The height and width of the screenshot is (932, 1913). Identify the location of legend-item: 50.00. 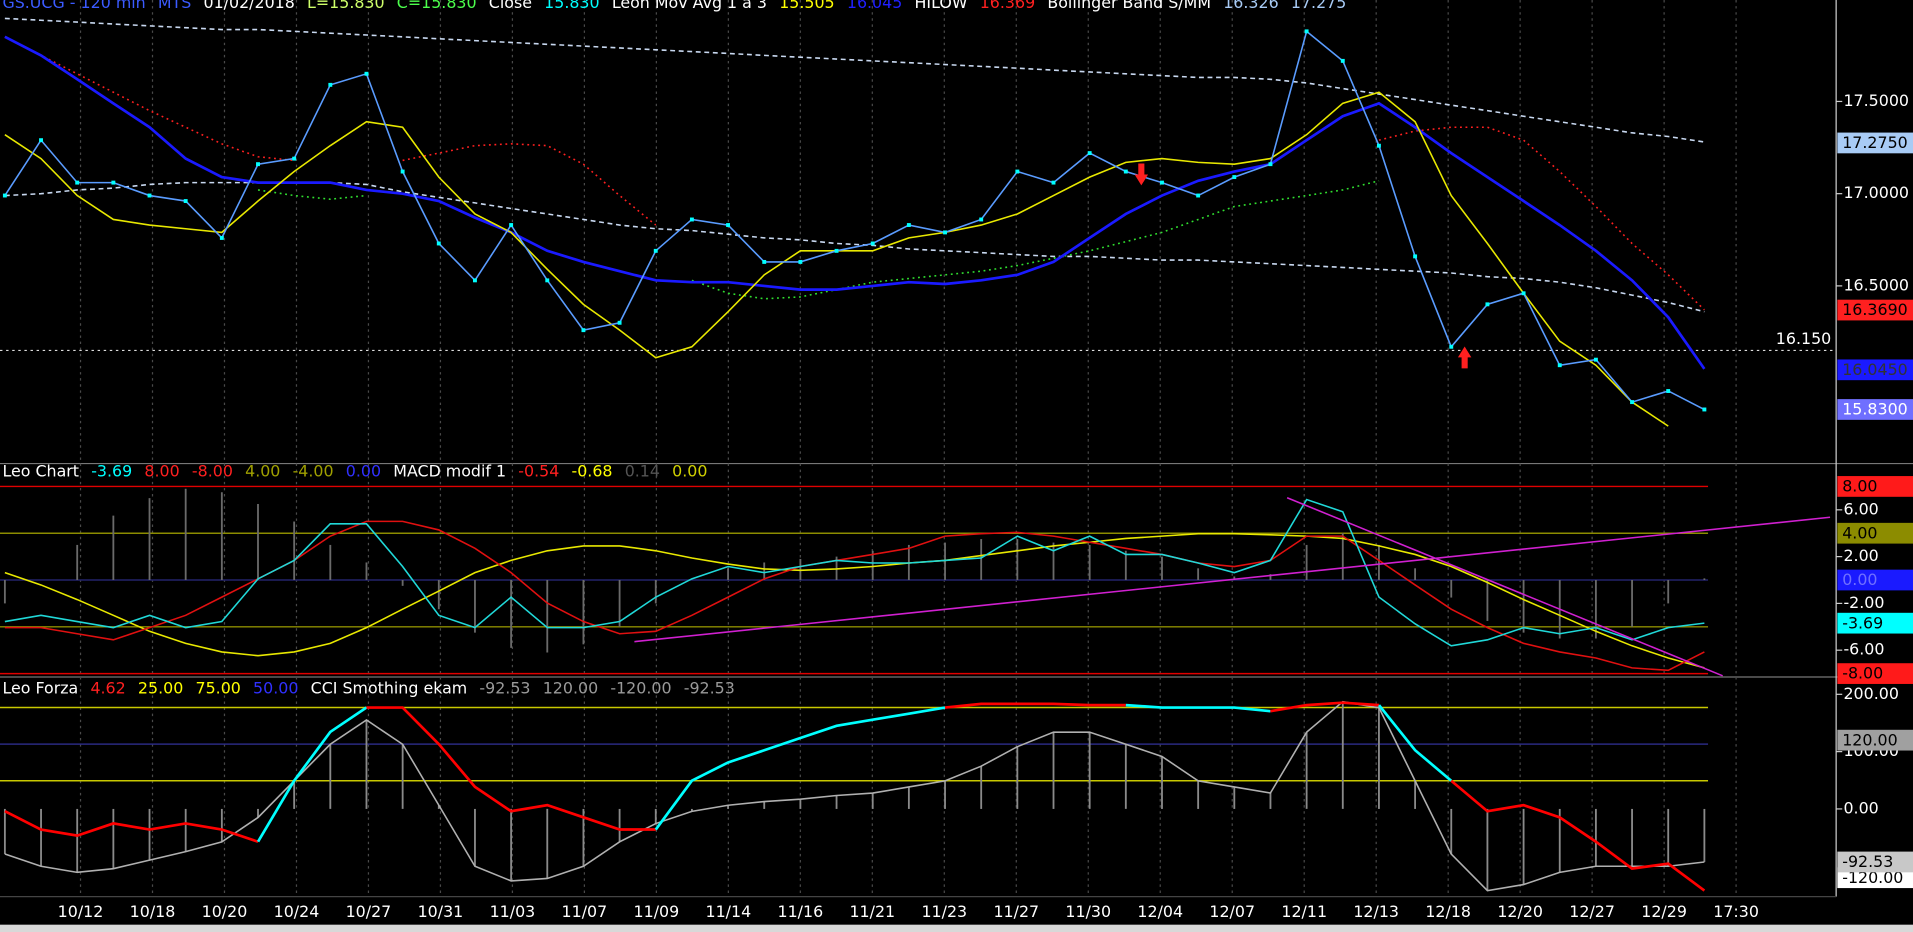
(275, 688).